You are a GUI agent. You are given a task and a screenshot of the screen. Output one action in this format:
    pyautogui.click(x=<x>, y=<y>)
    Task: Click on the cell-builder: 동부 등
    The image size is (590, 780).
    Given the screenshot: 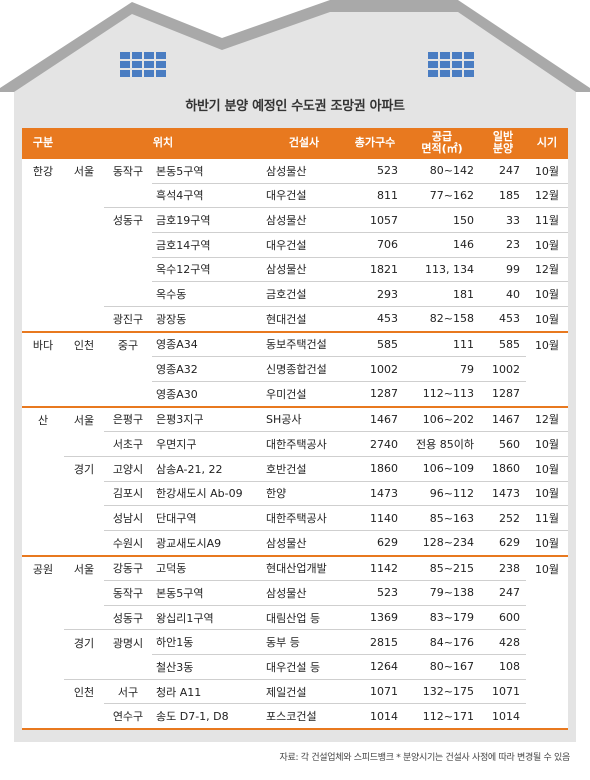 What is the action you would take?
    pyautogui.click(x=304, y=642)
    